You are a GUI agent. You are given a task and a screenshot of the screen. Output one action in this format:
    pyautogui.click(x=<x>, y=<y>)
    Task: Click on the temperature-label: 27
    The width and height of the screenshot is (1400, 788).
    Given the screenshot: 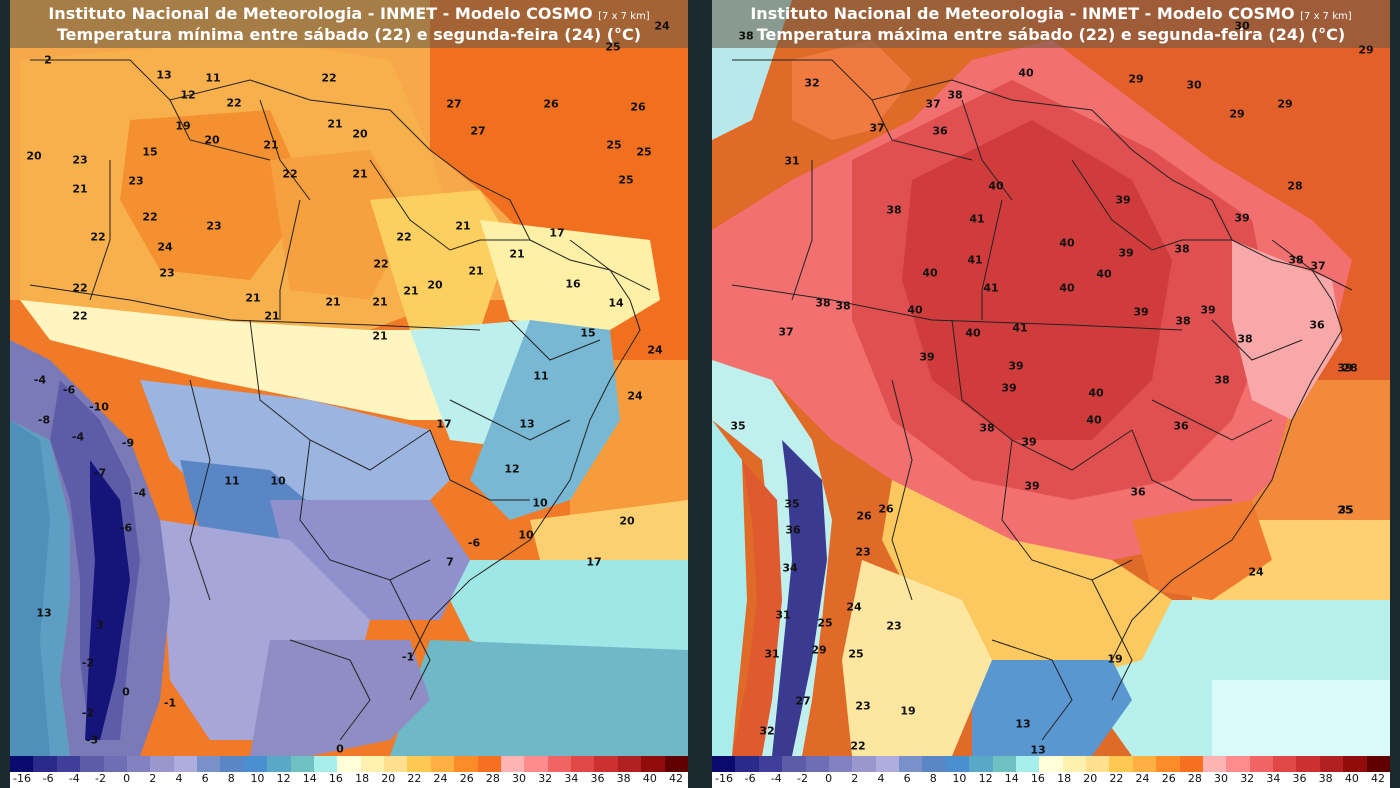 What is the action you would take?
    pyautogui.click(x=478, y=131)
    